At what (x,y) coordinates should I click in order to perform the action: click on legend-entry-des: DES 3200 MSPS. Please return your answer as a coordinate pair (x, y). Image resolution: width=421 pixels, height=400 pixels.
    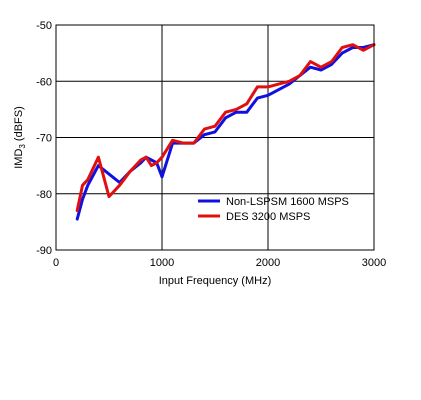
    Looking at the image, I should click on (268, 217).